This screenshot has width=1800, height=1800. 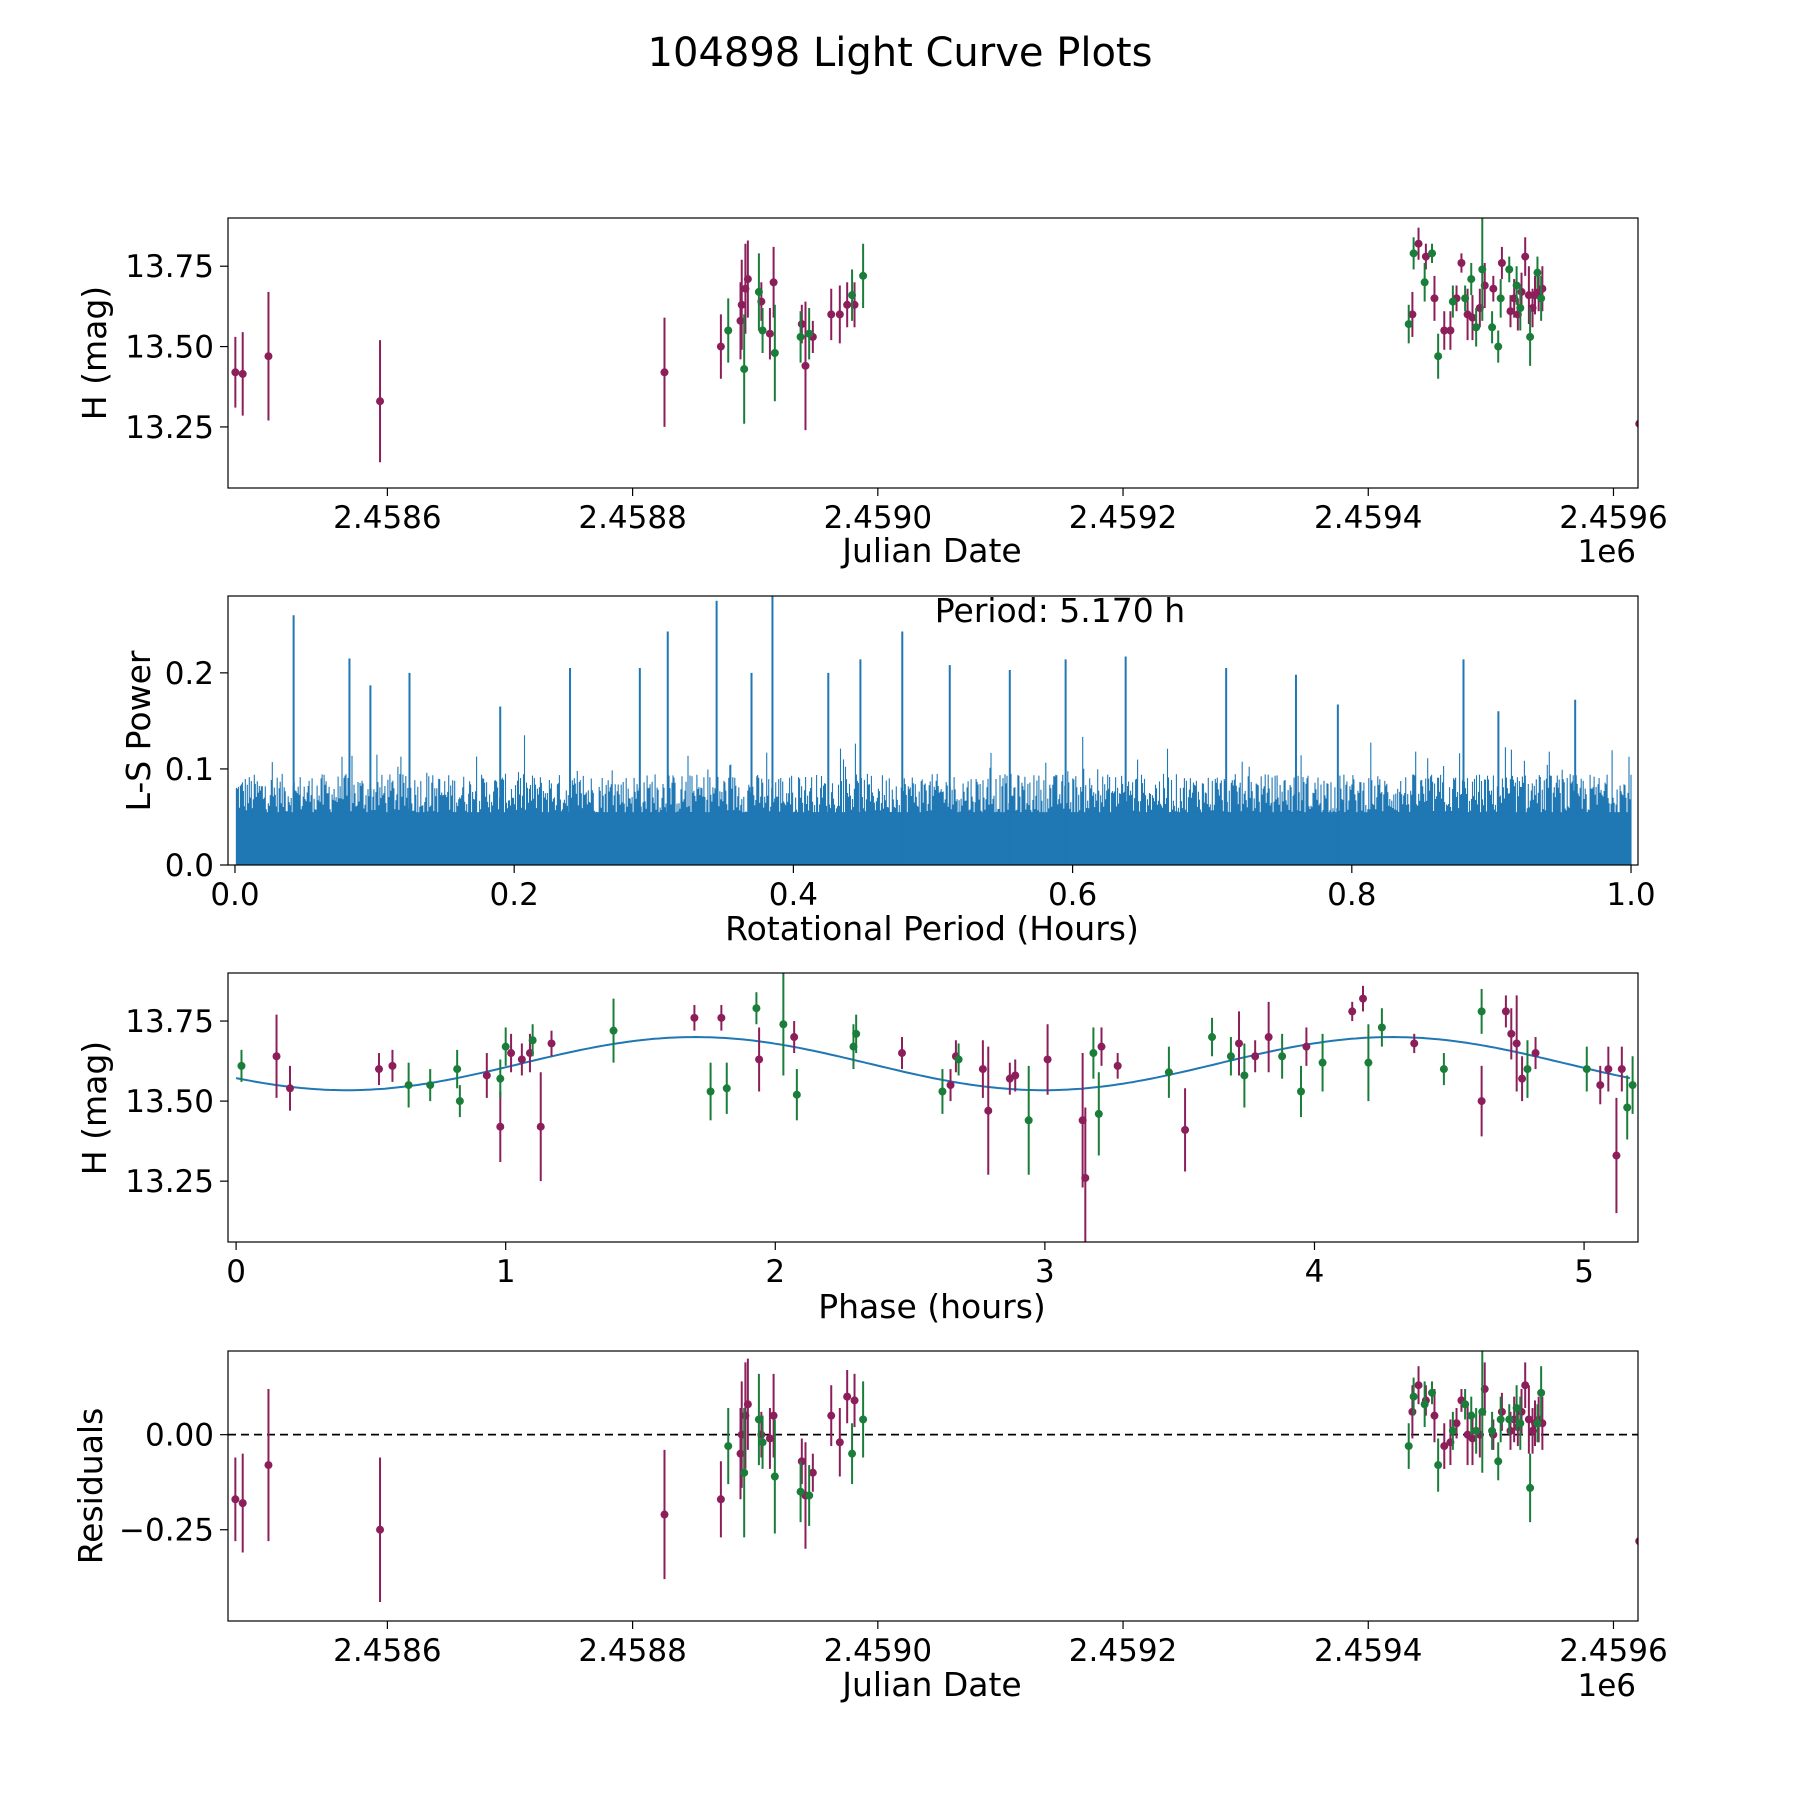 What do you see at coordinates (878, 518) in the screenshot?
I see `lightcurve-x-tick-label: 2.4590` at bounding box center [878, 518].